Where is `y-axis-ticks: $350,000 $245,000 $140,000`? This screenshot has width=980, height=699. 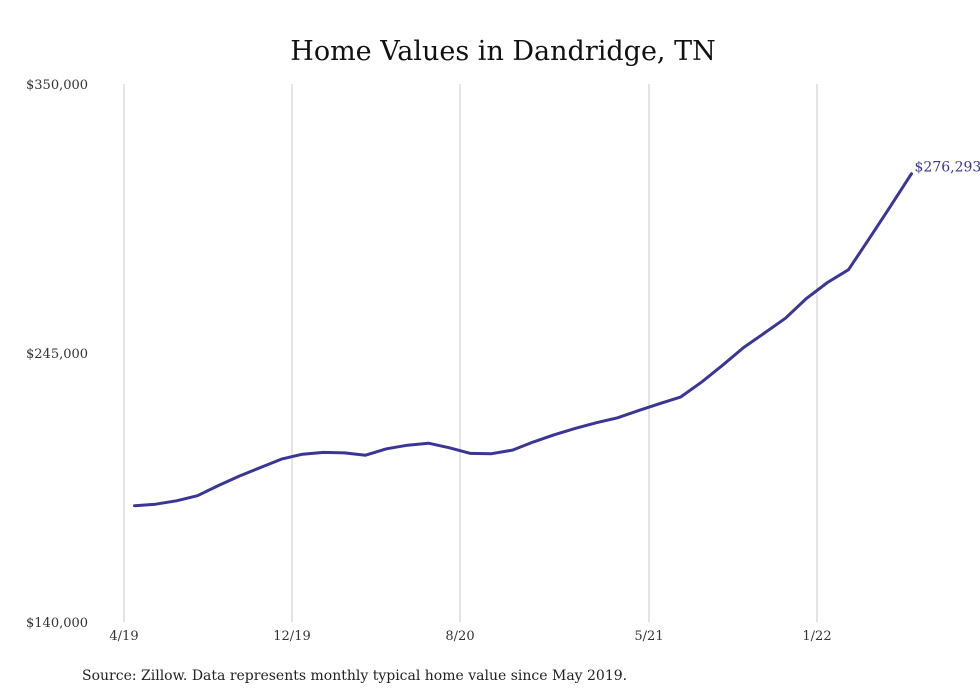 y-axis-ticks: $350,000 $245,000 $140,000 is located at coordinates (57, 354).